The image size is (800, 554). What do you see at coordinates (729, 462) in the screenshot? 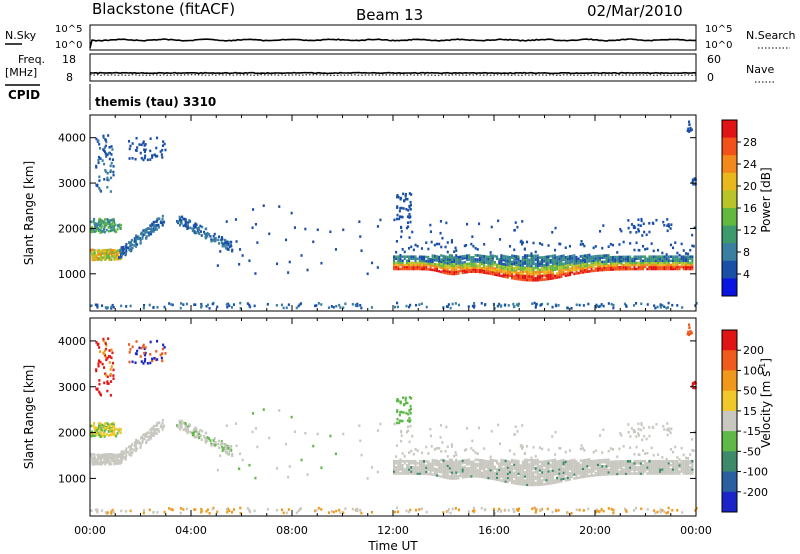
I see `colorbar-swatch` at bounding box center [729, 462].